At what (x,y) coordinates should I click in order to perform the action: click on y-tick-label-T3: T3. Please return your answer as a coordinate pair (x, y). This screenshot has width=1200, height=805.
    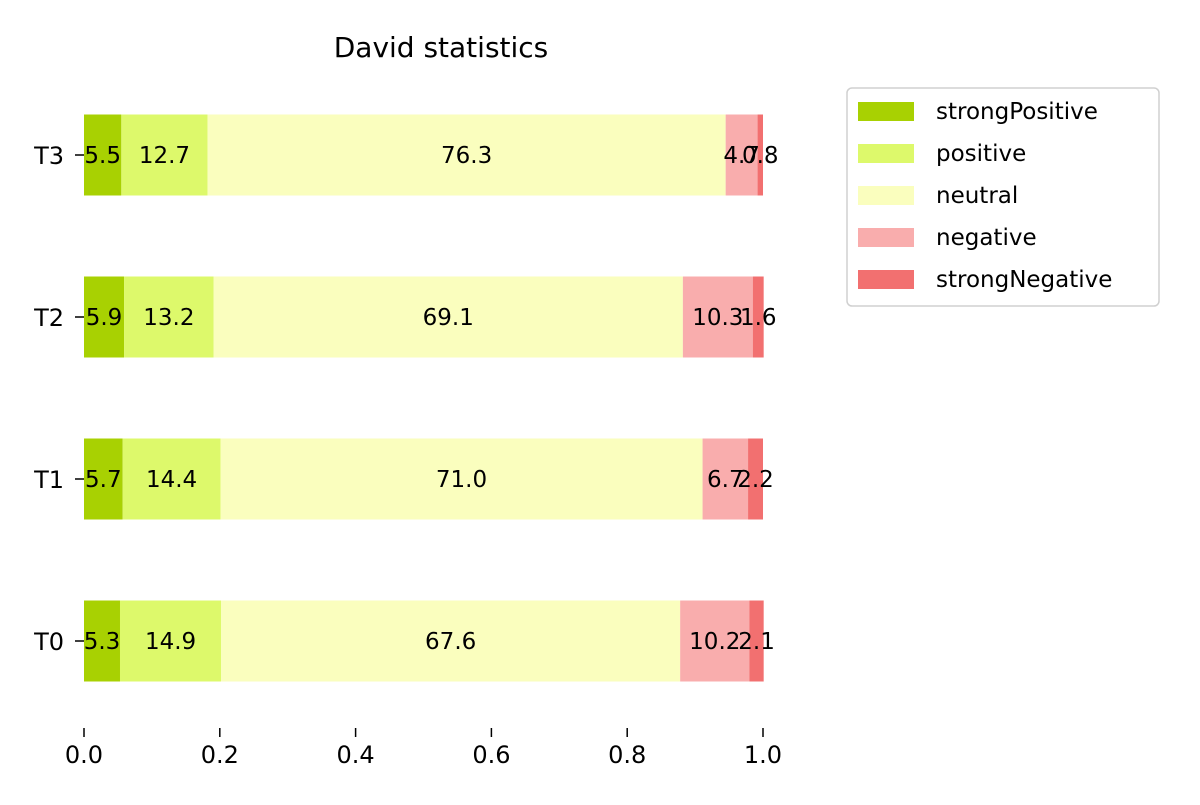
    Looking at the image, I should click on (48, 156).